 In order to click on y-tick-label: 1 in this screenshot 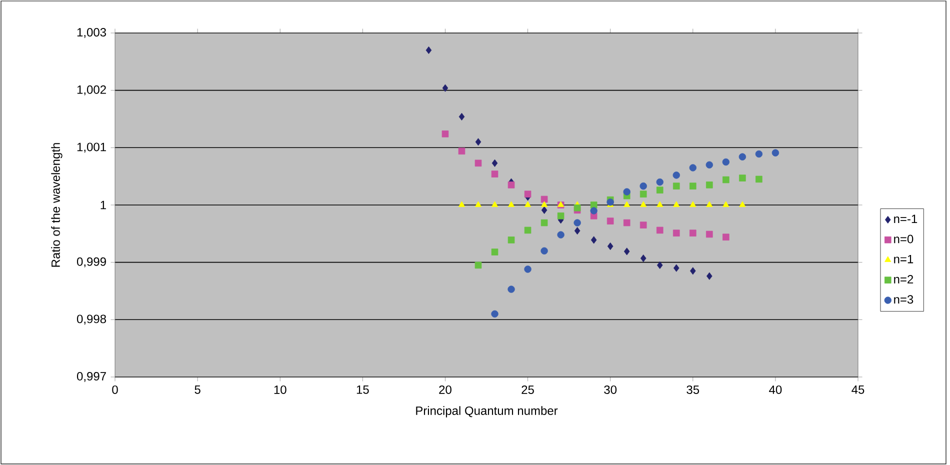, I will do `click(103, 205)`.